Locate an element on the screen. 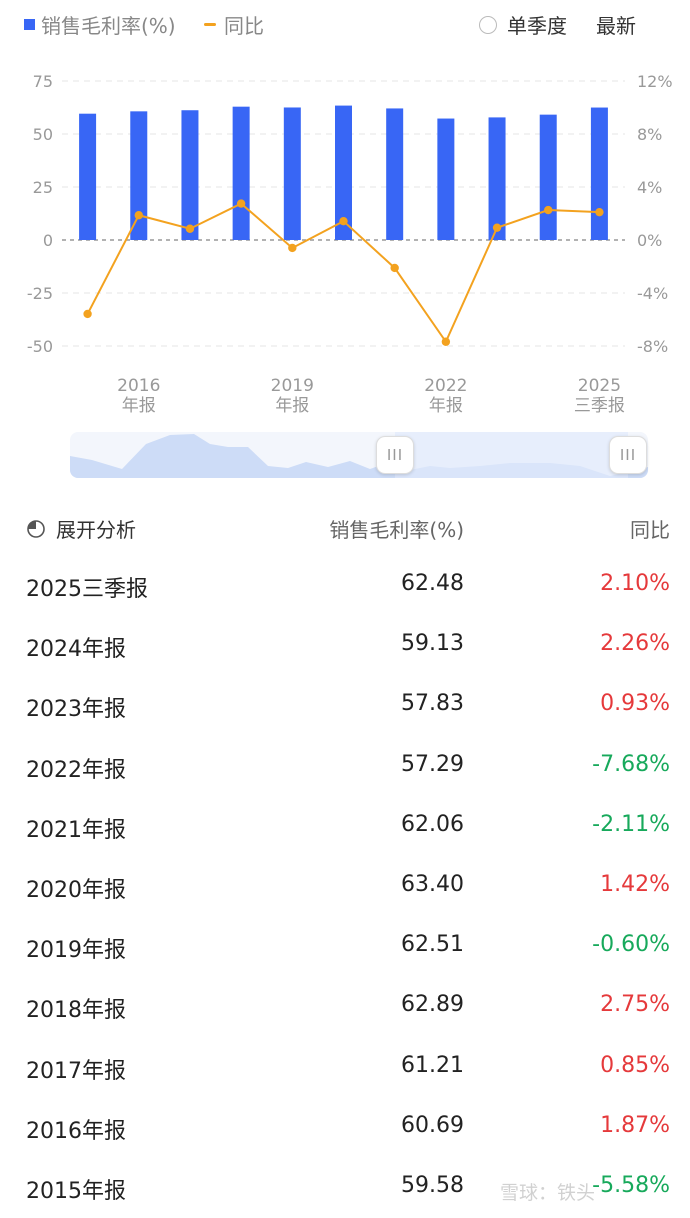 The width and height of the screenshot is (690, 1218). watermark: 雪球：铁头 is located at coordinates (548, 1193).